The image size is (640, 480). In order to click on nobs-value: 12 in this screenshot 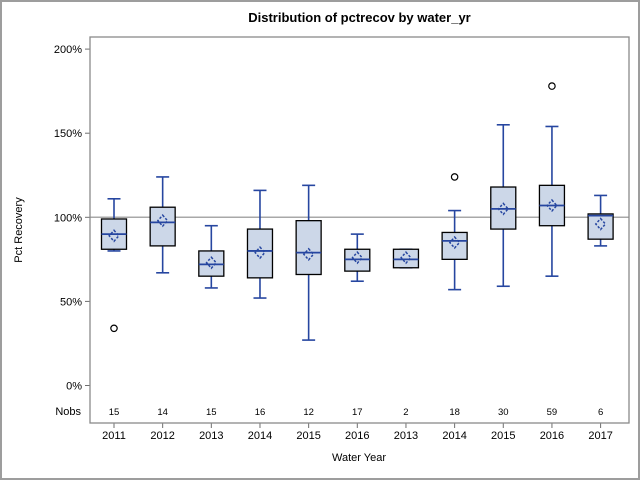, I will do `click(308, 412)`.